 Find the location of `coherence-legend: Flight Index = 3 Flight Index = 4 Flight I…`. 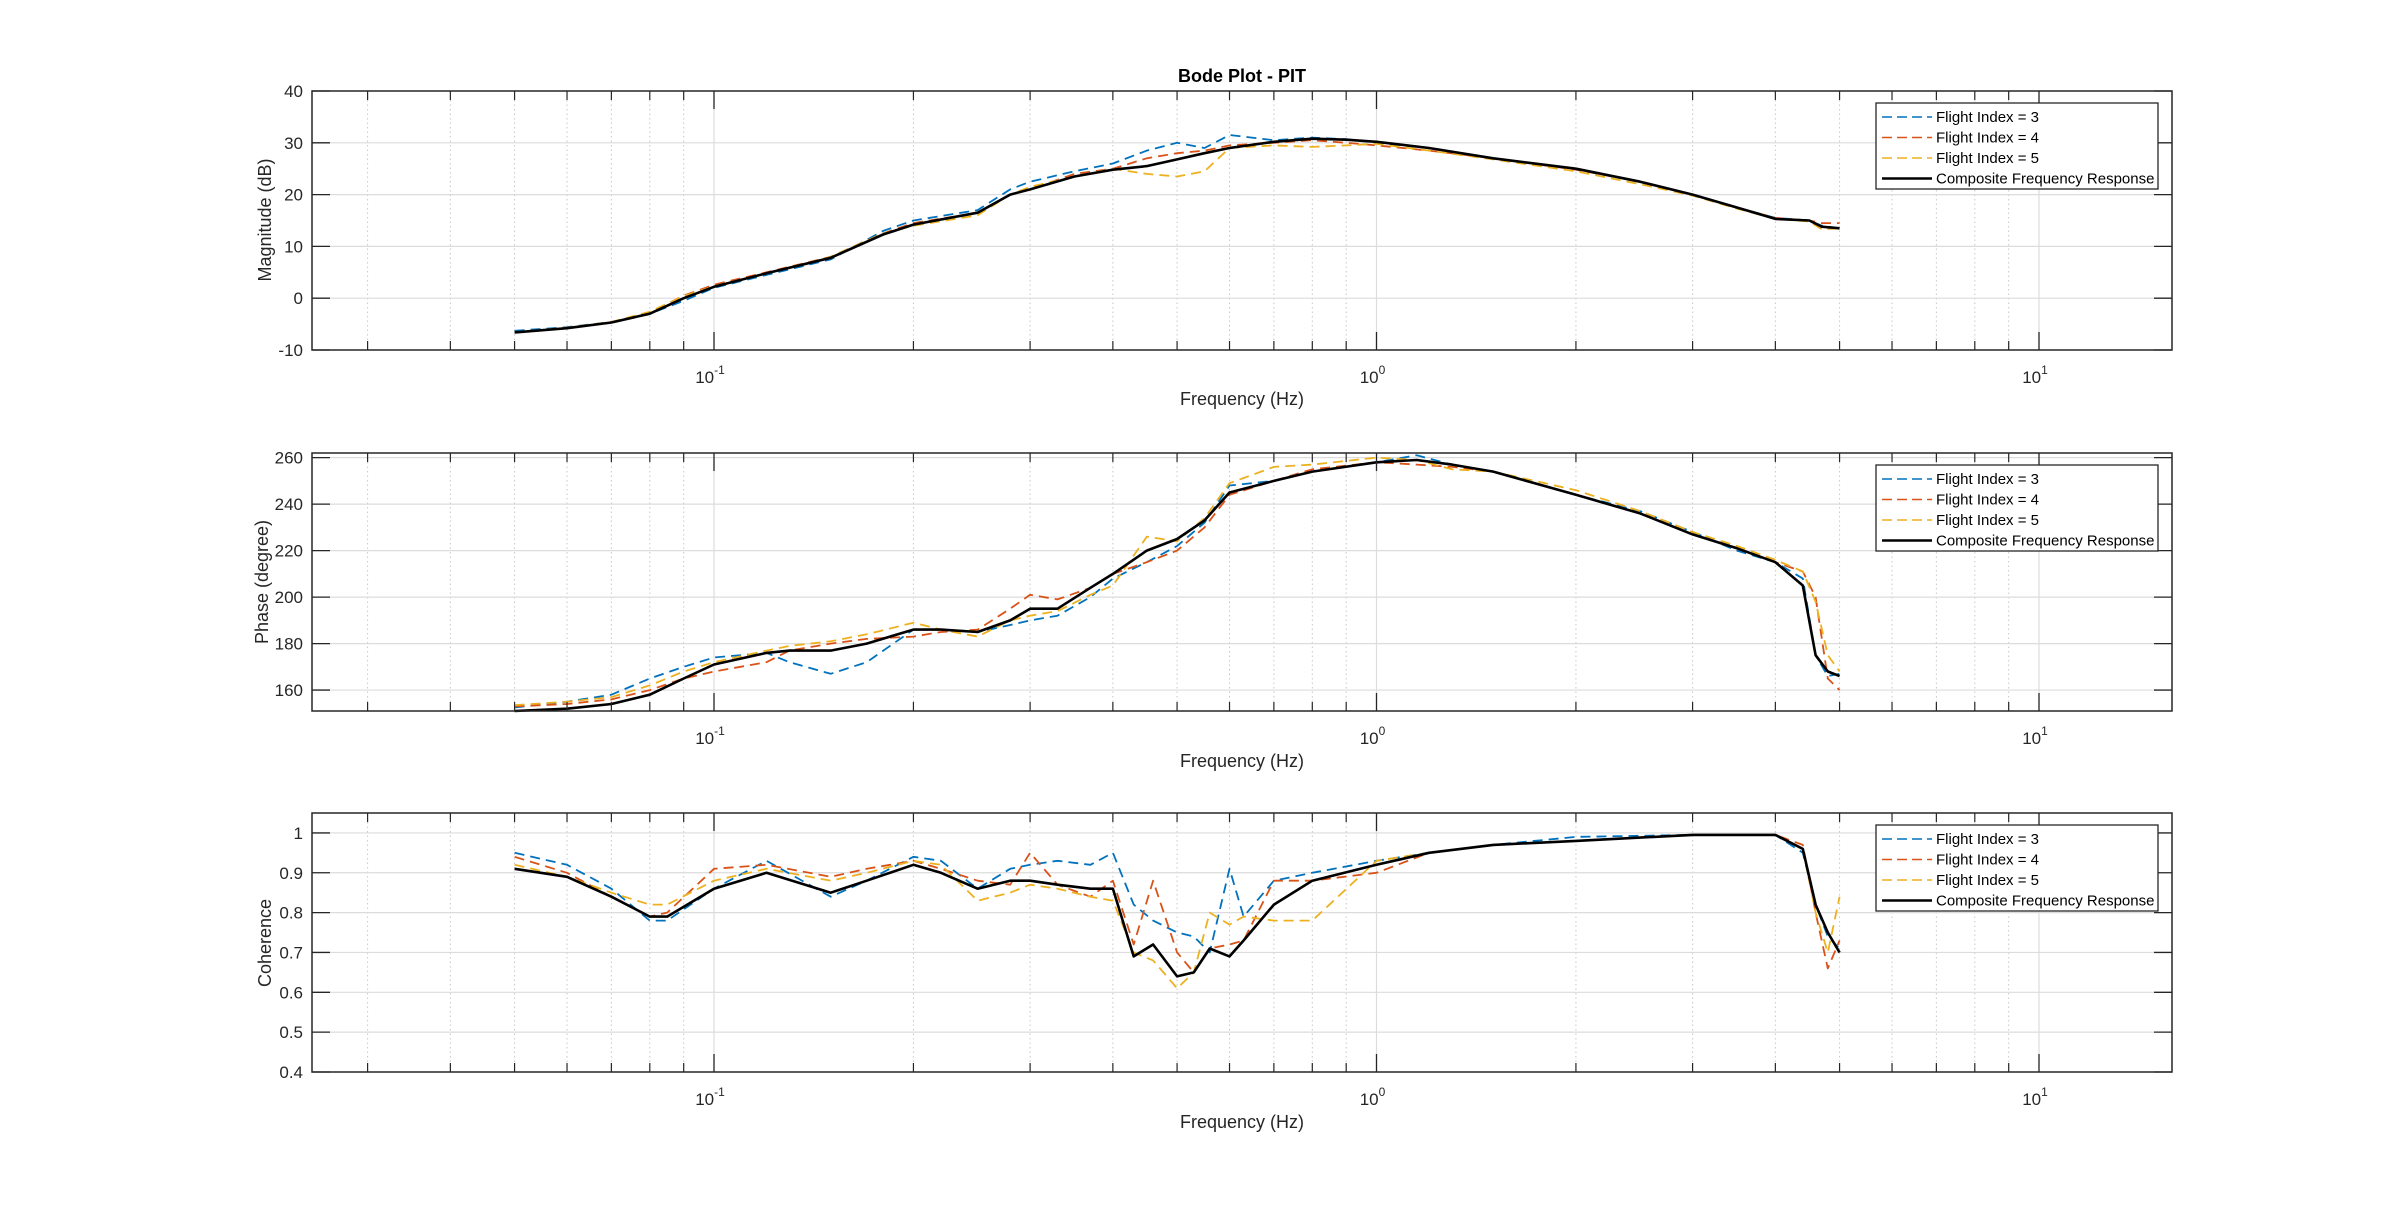

coherence-legend: Flight Index = 3 Flight Index = 4 Flight I… is located at coordinates (2017, 868).